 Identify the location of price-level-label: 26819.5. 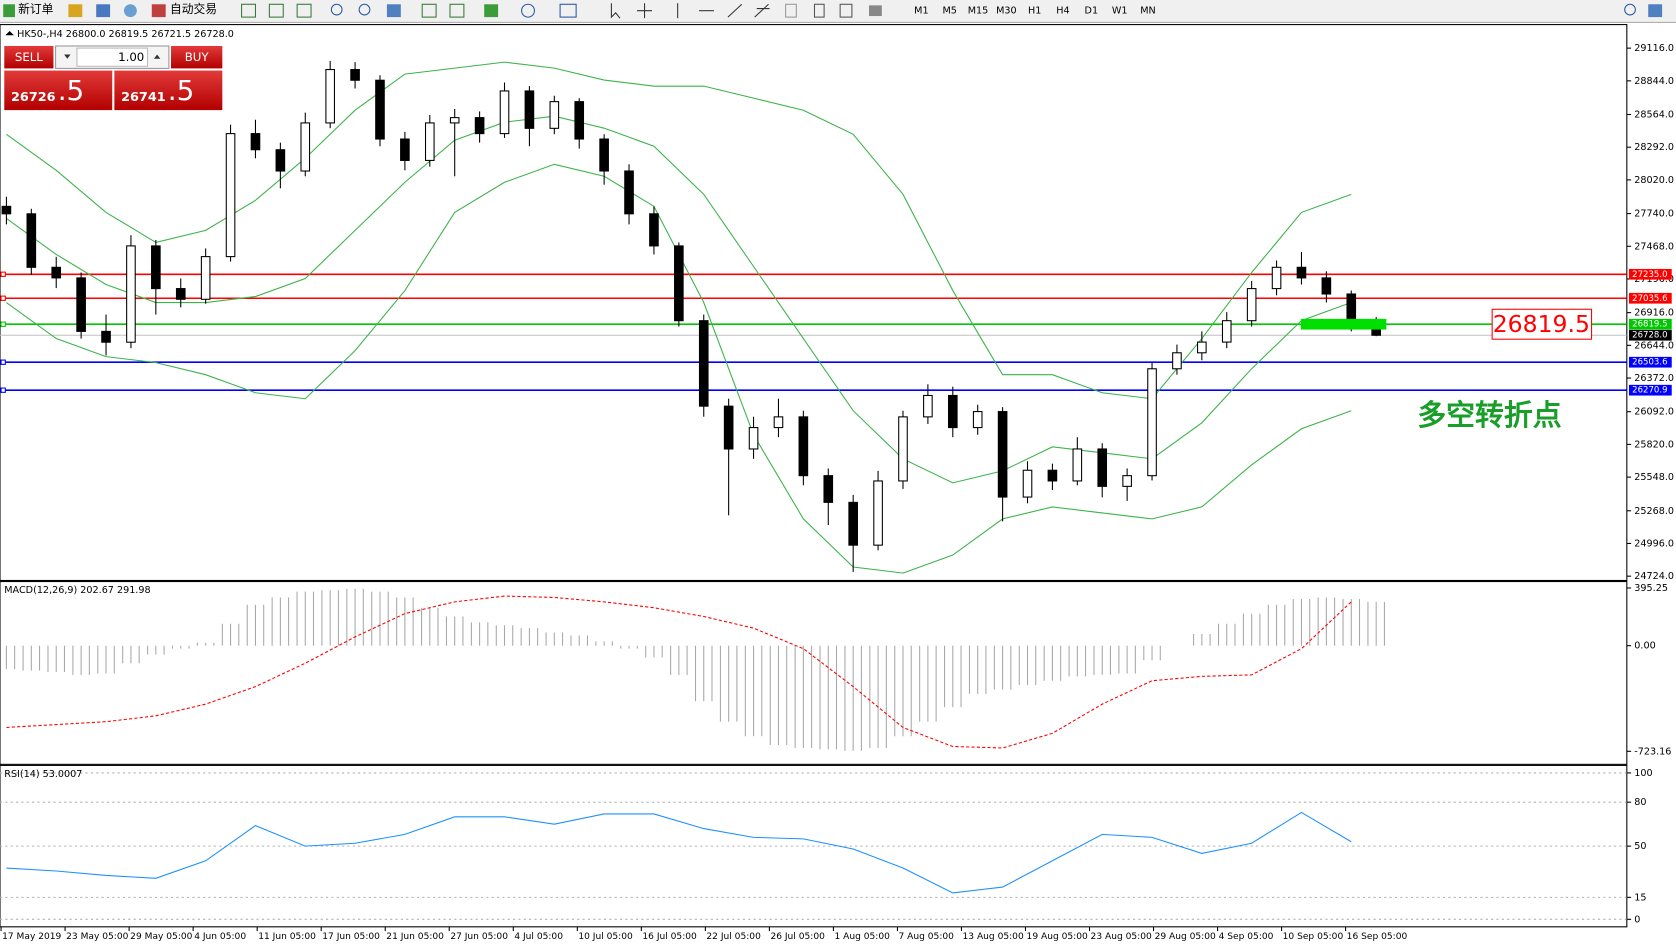
(1649, 325).